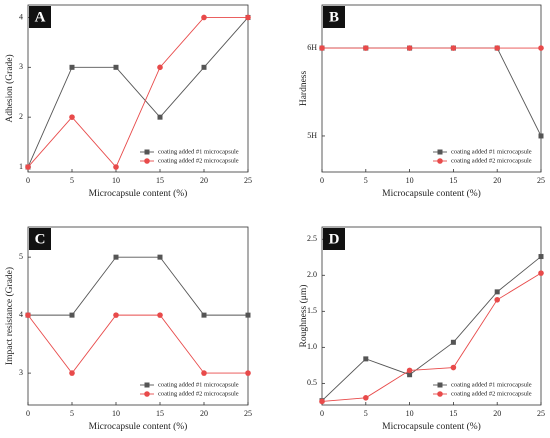  What do you see at coordinates (21, 116) in the screenshot?
I see `y-tick-label: 2` at bounding box center [21, 116].